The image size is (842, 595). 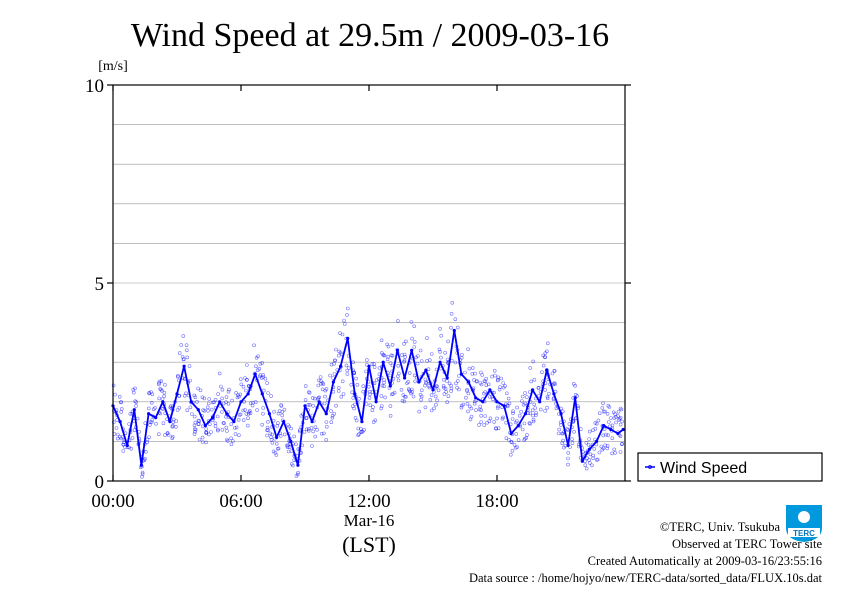 I want to click on x-axis-date-label: Mar-16, so click(x=369, y=520).